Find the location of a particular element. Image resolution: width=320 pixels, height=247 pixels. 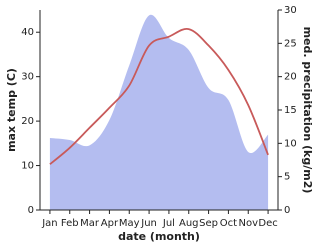

x-tick-label: Apr is located at coordinates (110, 223).